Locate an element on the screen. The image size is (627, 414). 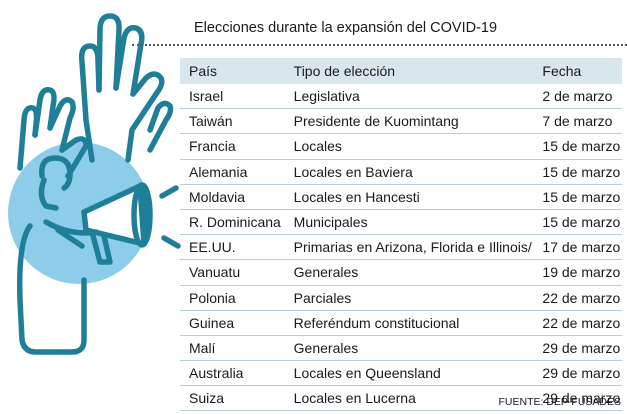
table-row: Suiza Locales en Lucerna 29 de marzo is located at coordinates (401, 398).